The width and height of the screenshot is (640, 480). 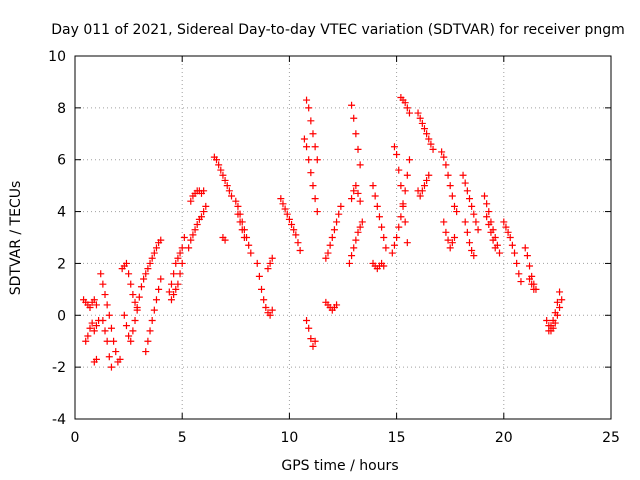 I want to click on y-tick-label: 8, so click(x=61, y=109).